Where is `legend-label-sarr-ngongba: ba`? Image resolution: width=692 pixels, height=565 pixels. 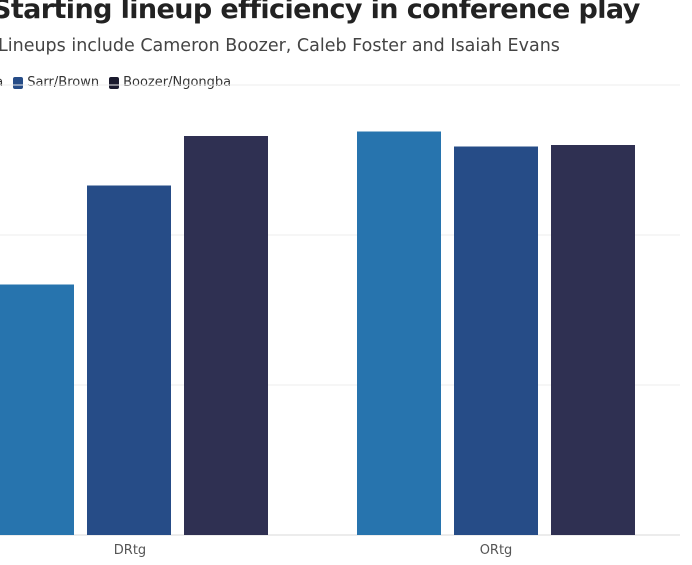
legend-label-sarr-ngongba: ba is located at coordinates (1, 82).